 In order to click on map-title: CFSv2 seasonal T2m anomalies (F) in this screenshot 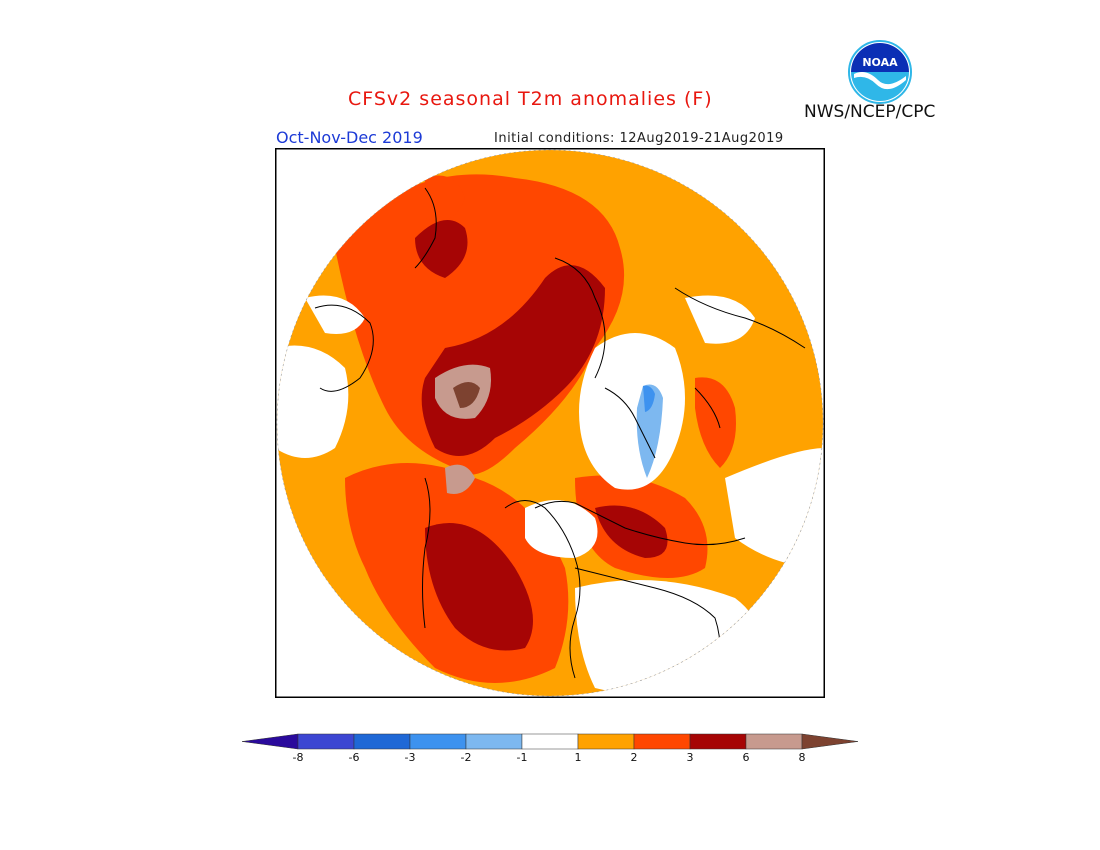, I will do `click(530, 99)`.